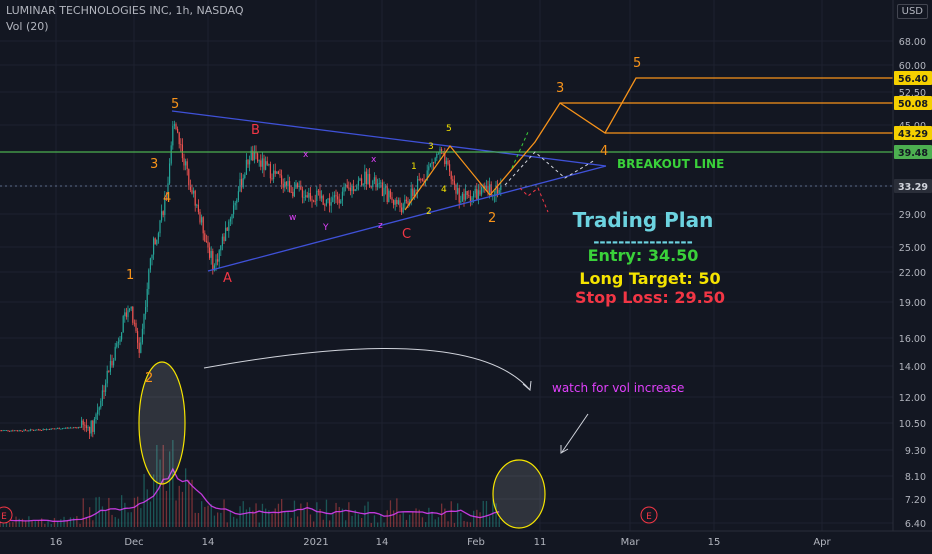 The width and height of the screenshot is (932, 554). I want to click on triangle-upper-line, so click(389, 138).